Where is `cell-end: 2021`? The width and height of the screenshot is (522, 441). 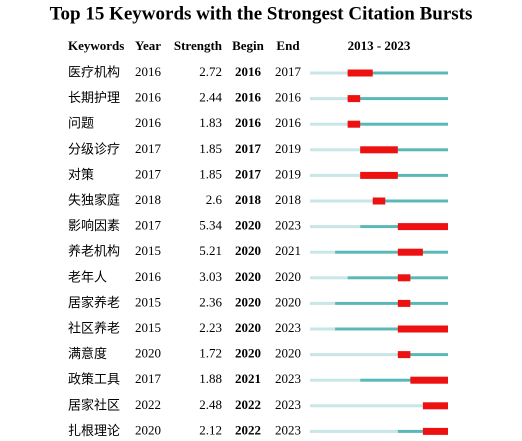 cell-end: 2021 is located at coordinates (288, 250).